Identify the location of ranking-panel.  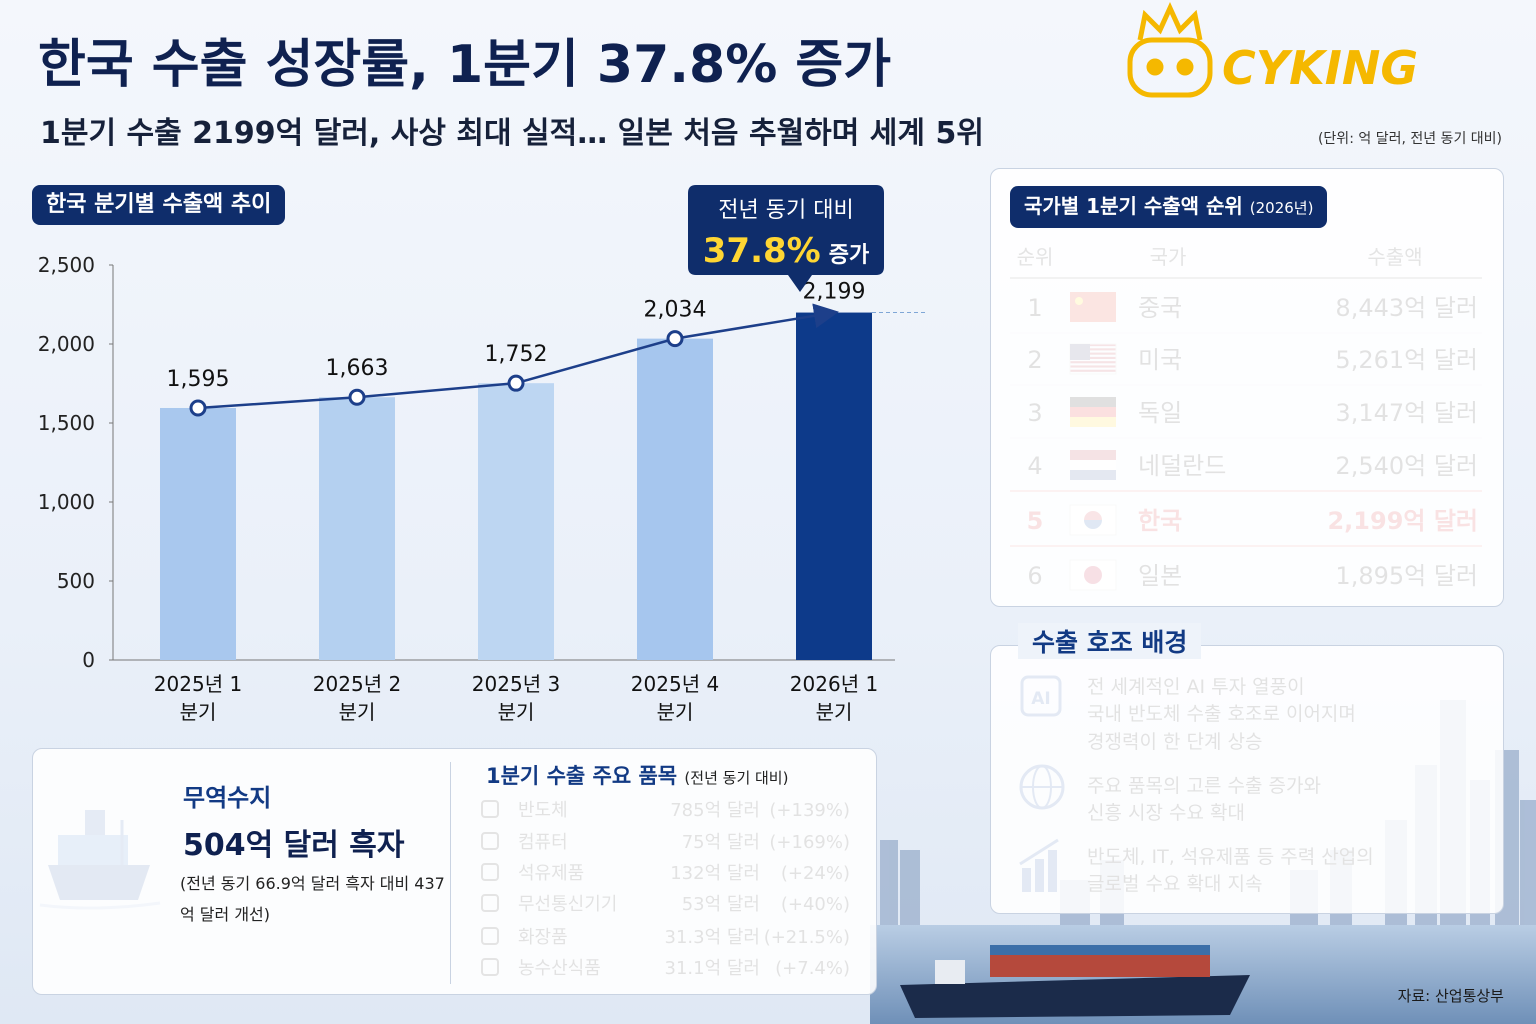
(1247, 387).